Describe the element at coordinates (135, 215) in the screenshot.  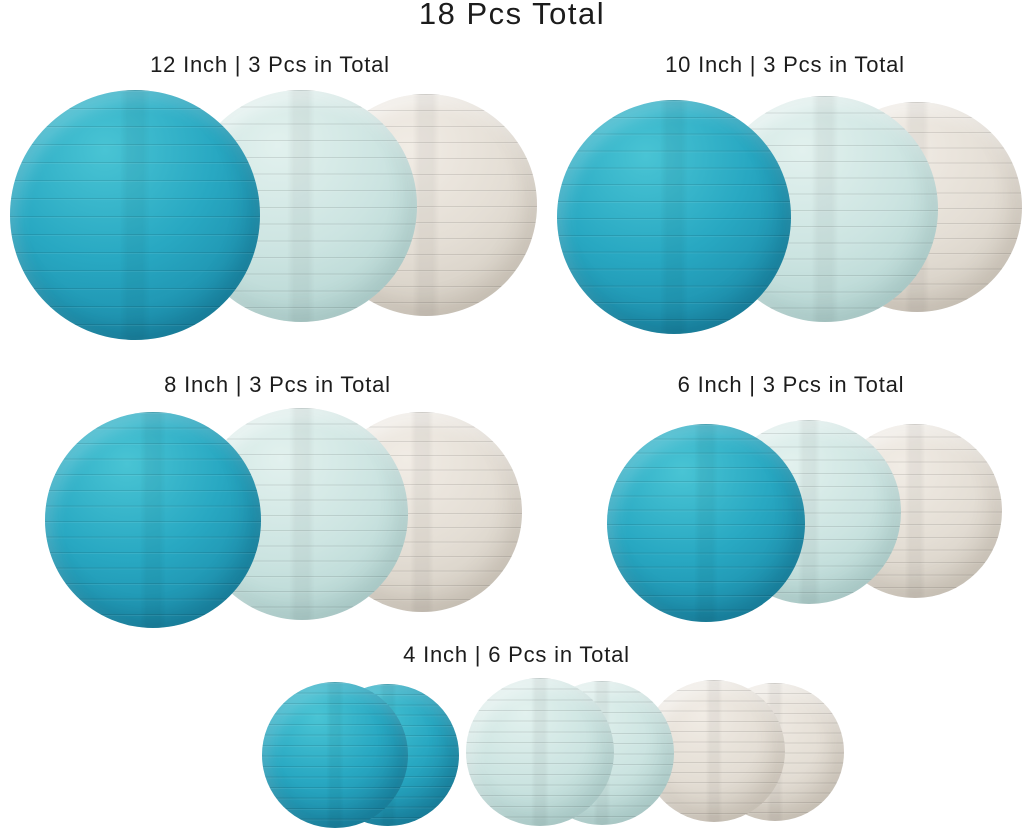
I see `lantern-12in-teal` at that location.